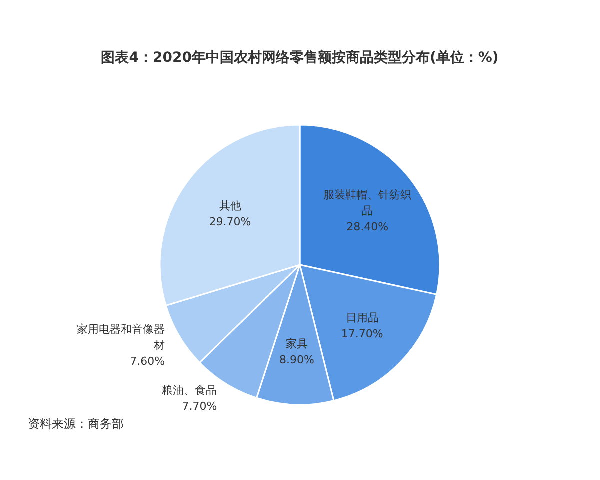  Describe the element at coordinates (76, 424) in the screenshot. I see `text: 资料来源：商务部` at that location.